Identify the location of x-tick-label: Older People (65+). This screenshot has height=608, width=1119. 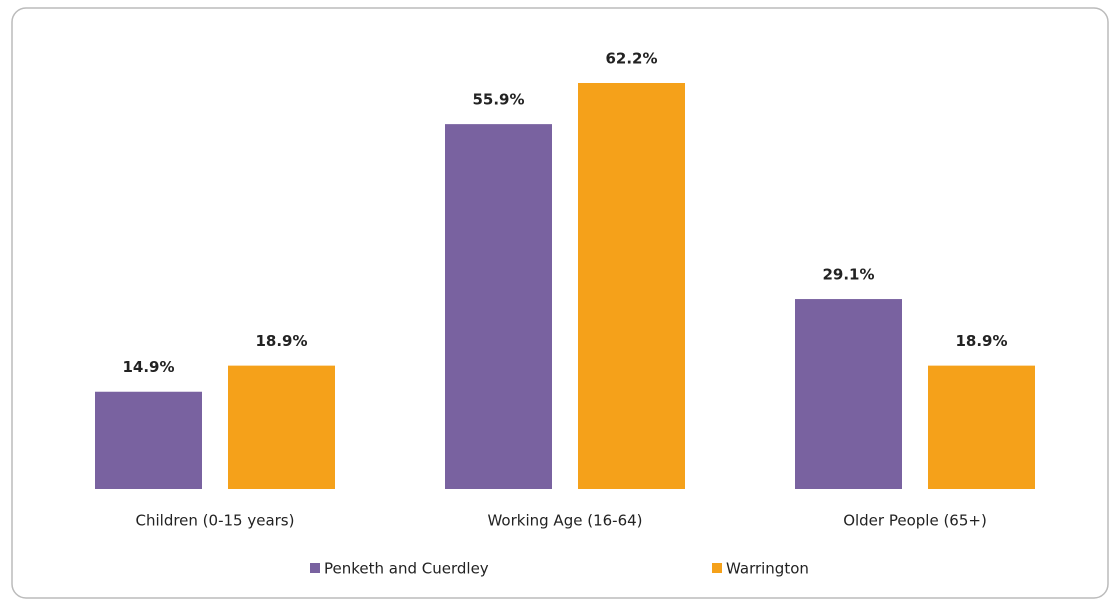
(915, 521).